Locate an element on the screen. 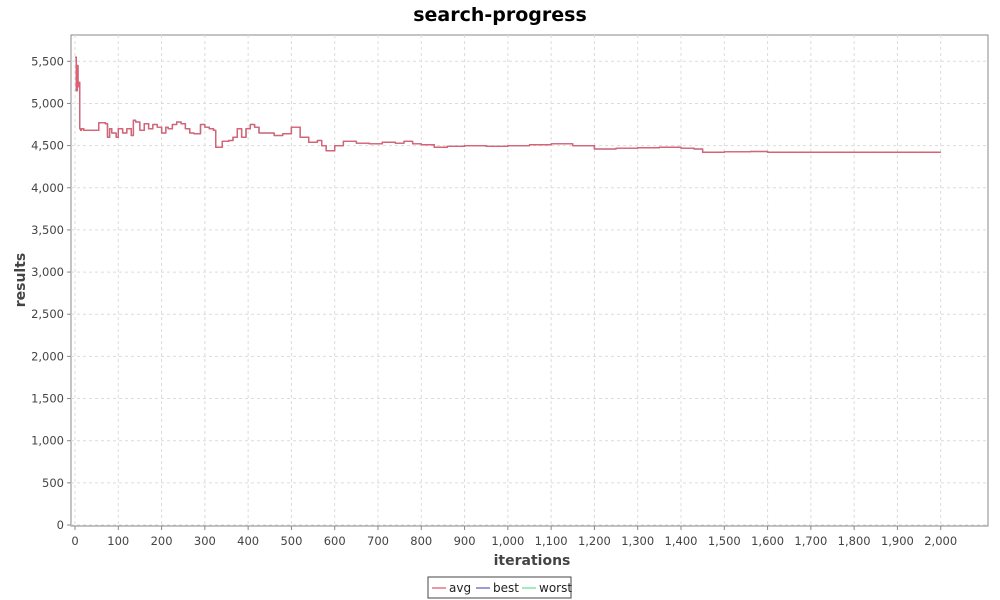  x-tick-label: 1,100 is located at coordinates (551, 541).